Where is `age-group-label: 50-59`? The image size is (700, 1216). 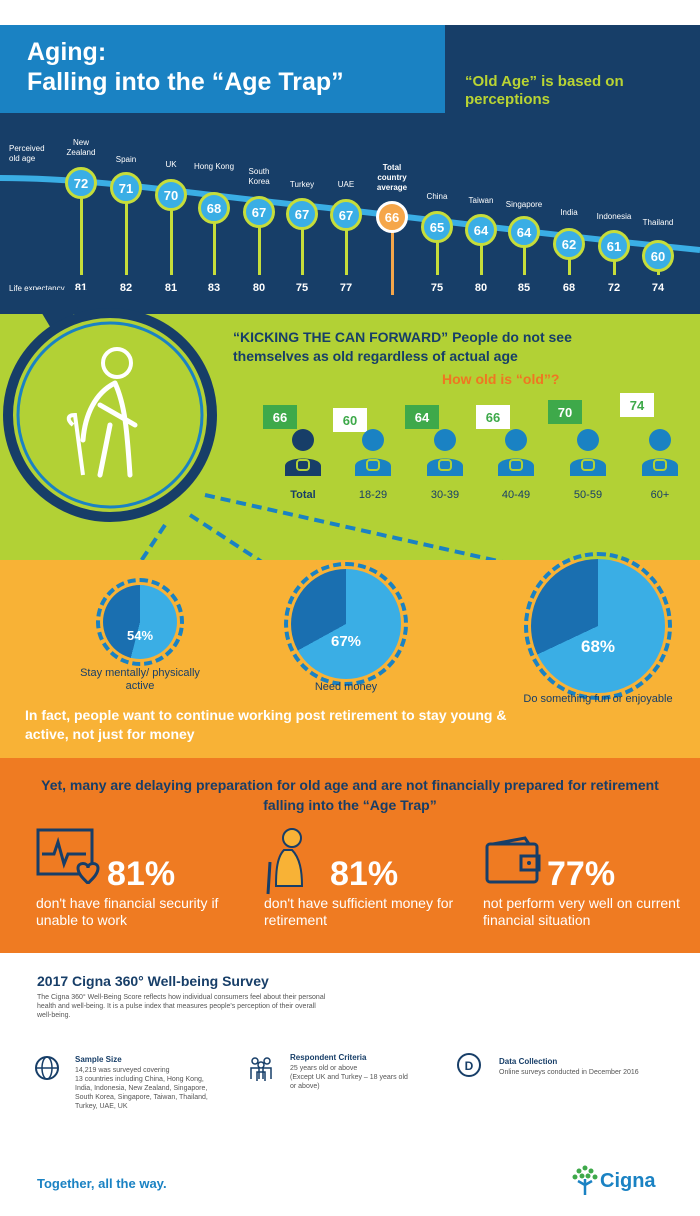
age-group-label: 50-59 is located at coordinates (588, 495).